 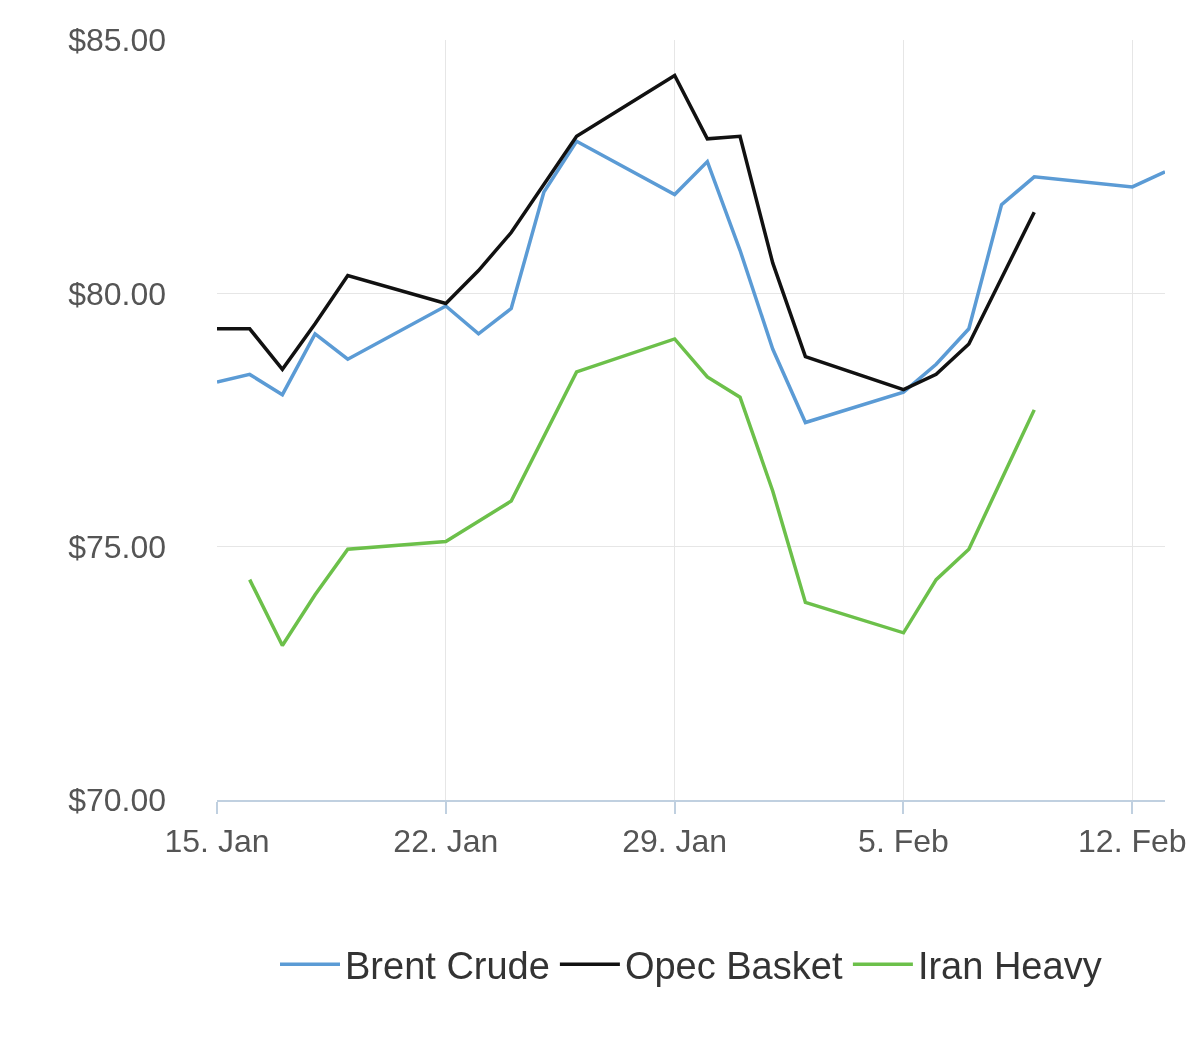 I want to click on y-tick-label: $85.00, so click(x=117, y=40).